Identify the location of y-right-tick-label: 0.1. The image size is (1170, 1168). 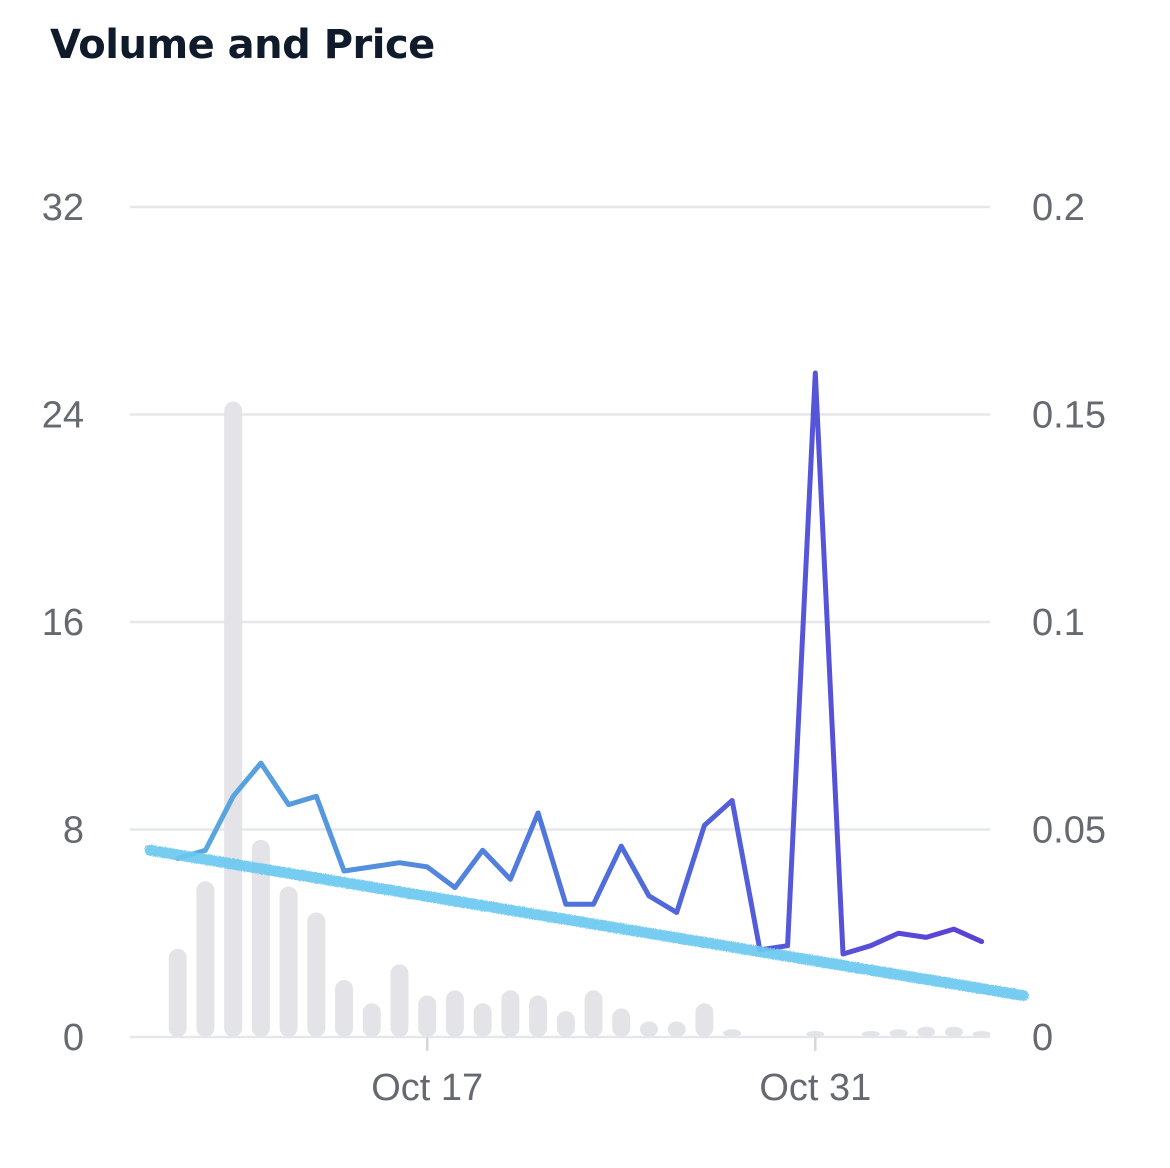
(1058, 623).